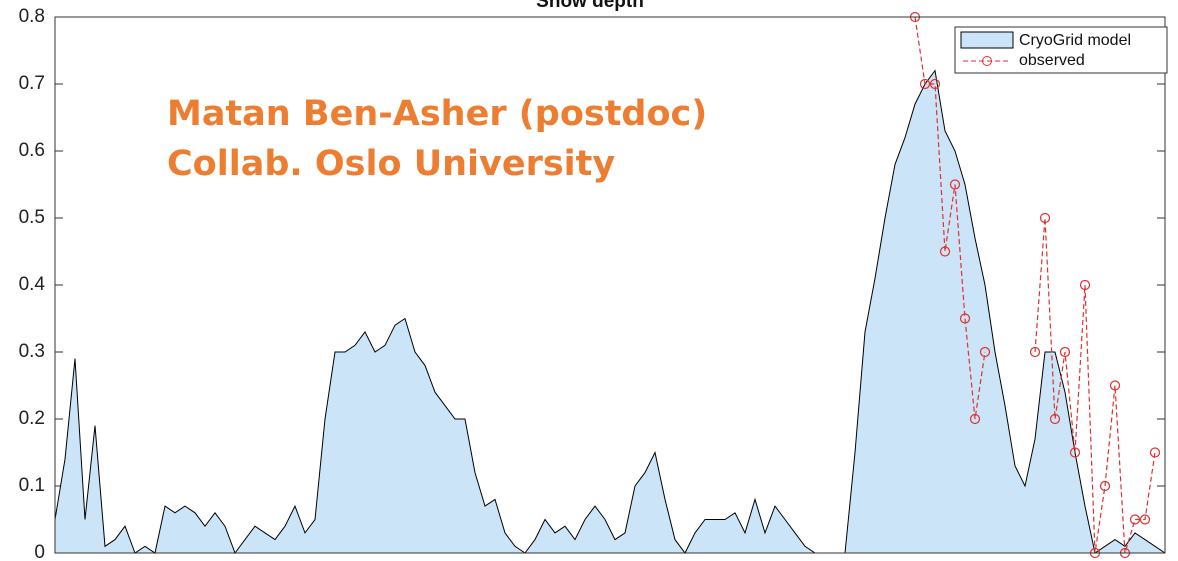 The image size is (1178, 561). What do you see at coordinates (391, 164) in the screenshot?
I see `annotation: Collab. Oslo University` at bounding box center [391, 164].